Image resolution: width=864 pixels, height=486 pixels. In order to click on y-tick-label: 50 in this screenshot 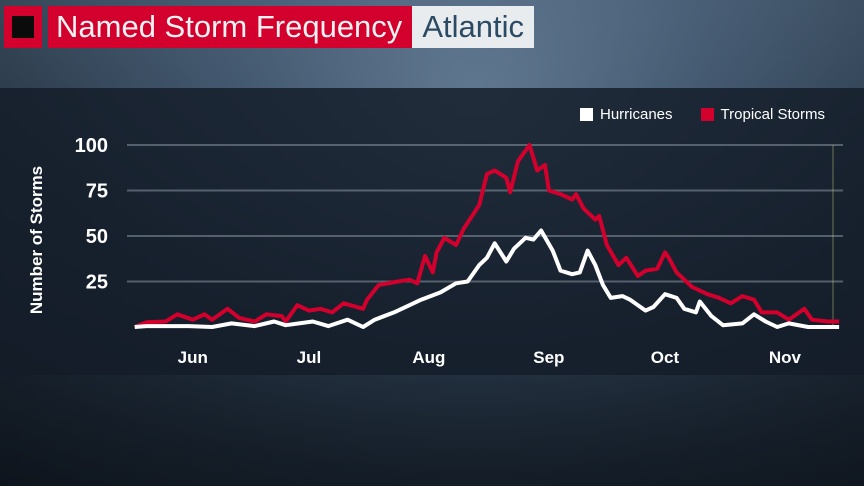, I will do `click(97, 237)`.